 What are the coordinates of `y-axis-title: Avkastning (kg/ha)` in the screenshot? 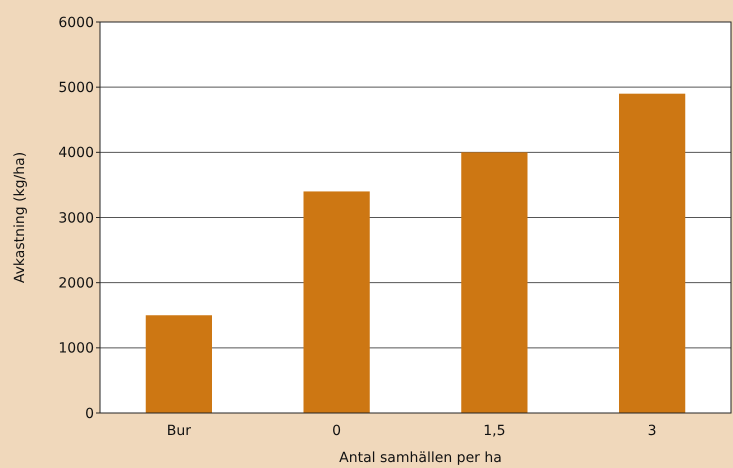 It's located at (20, 218).